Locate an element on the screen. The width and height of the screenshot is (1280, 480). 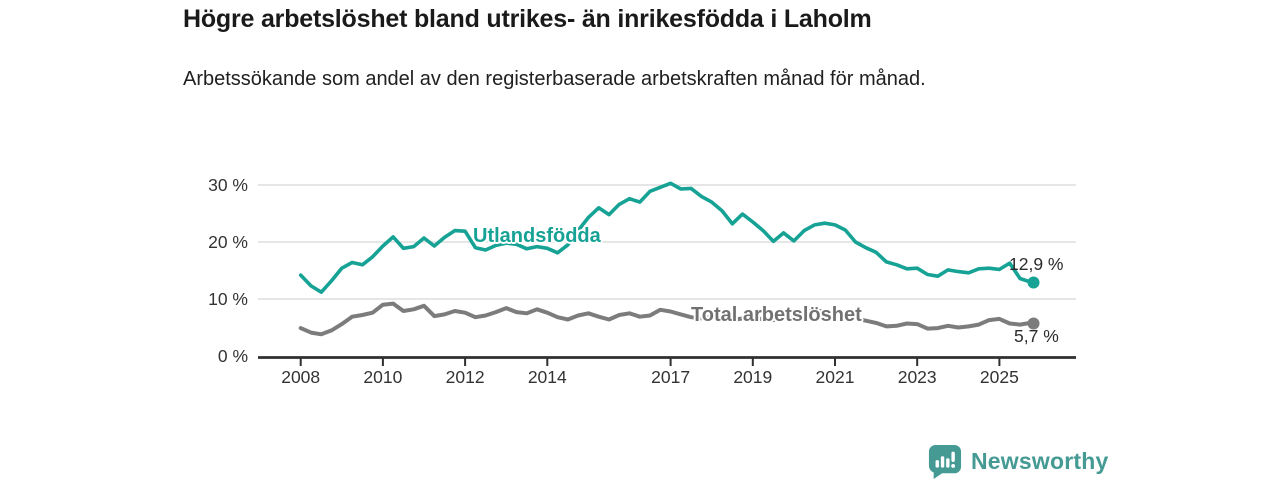
x-tick-label: 2008 is located at coordinates (300, 377).